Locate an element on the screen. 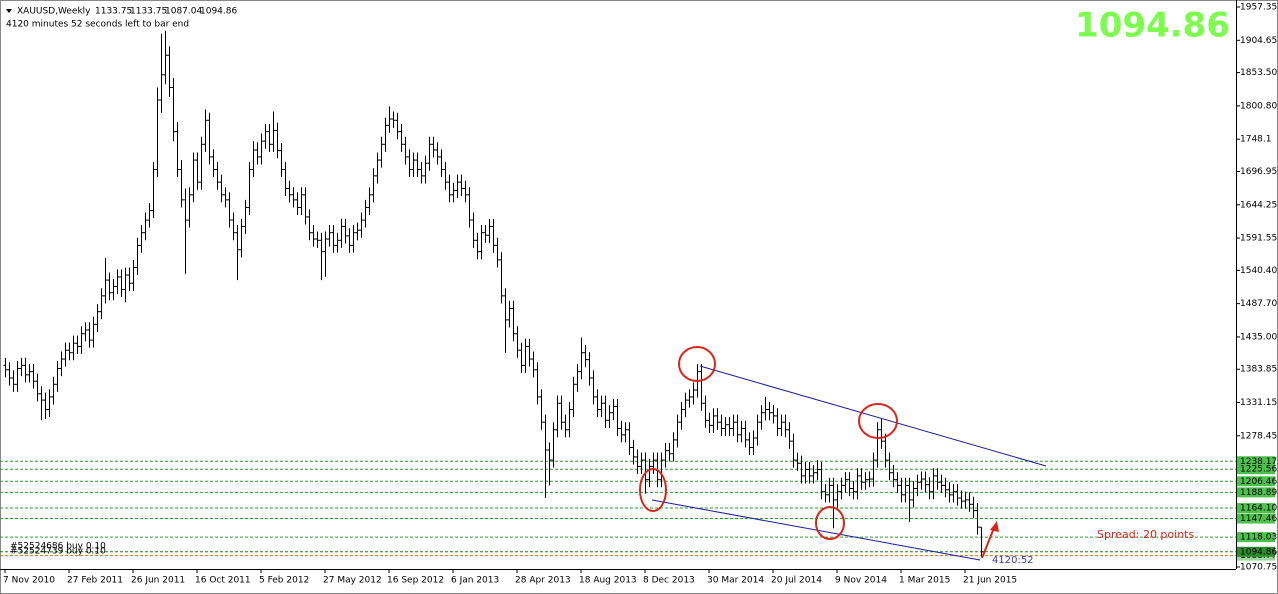 The image size is (1278, 594). symbol-title: XAUUSD,Weekly is located at coordinates (54, 12).